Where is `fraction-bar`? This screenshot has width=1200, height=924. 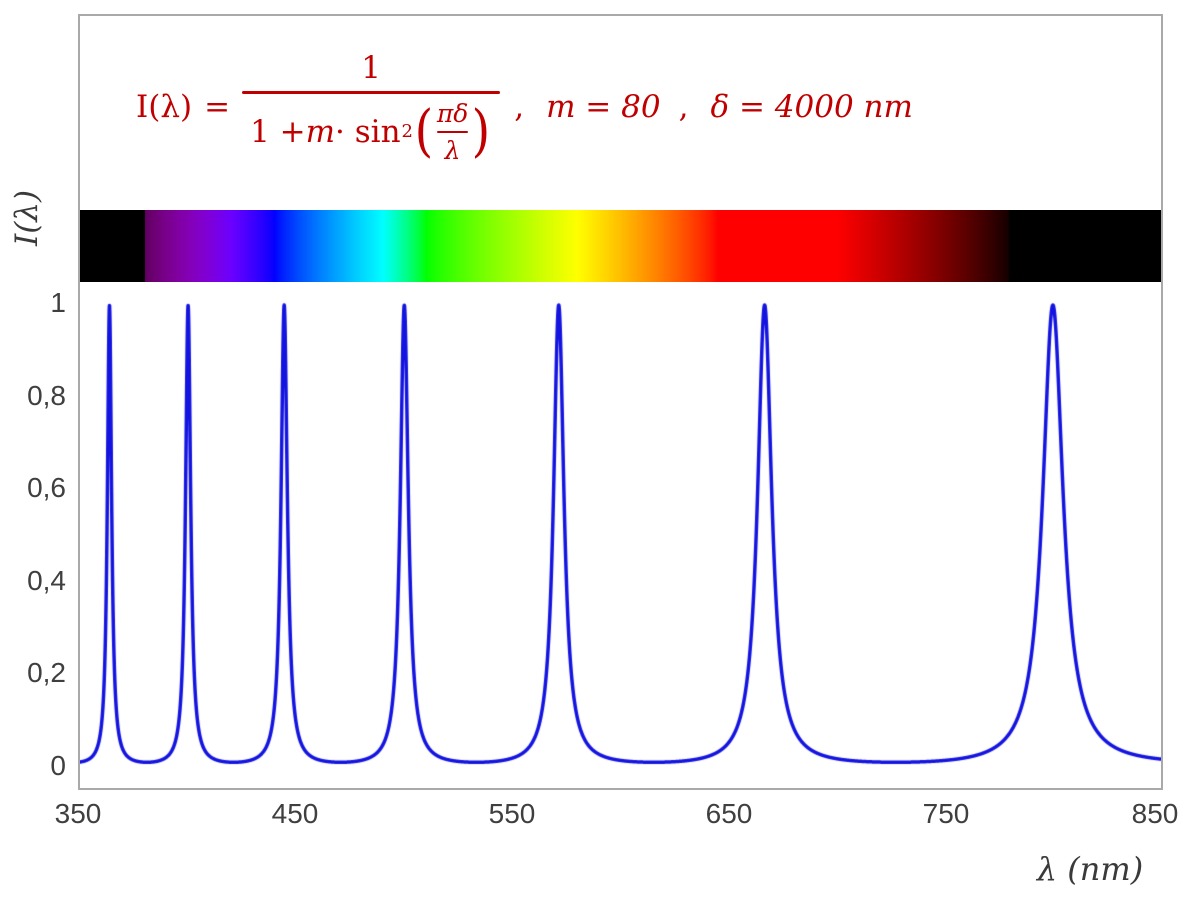 fraction-bar is located at coordinates (371, 92).